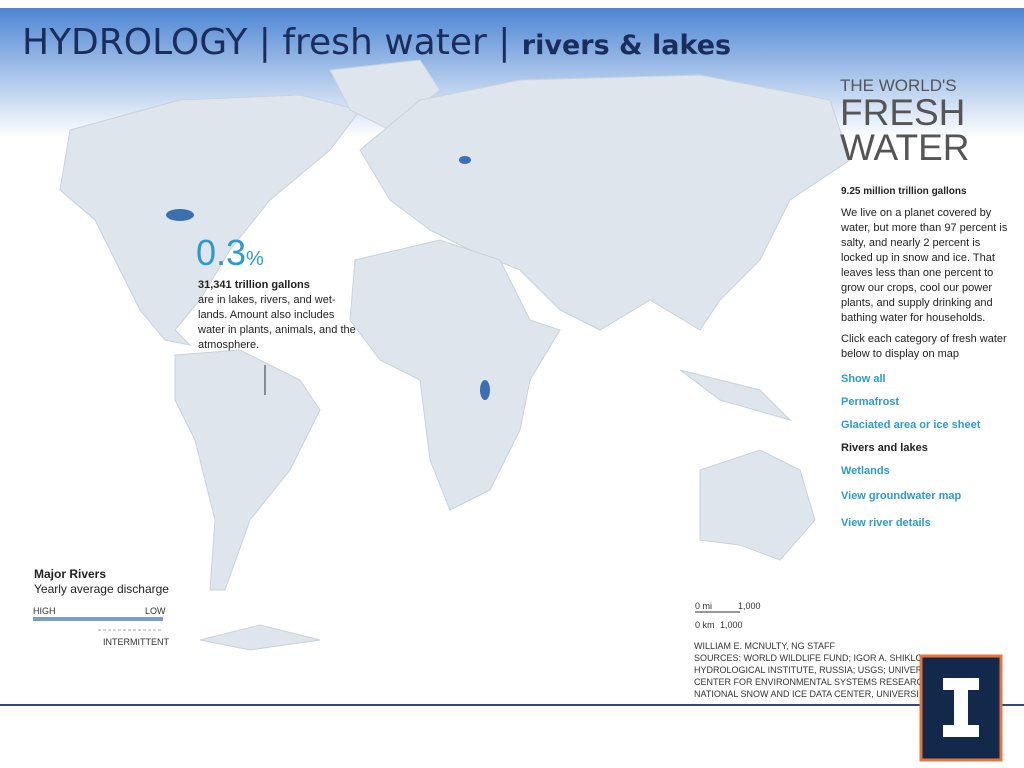  What do you see at coordinates (863, 379) in the screenshot?
I see `category-link: Show all` at bounding box center [863, 379].